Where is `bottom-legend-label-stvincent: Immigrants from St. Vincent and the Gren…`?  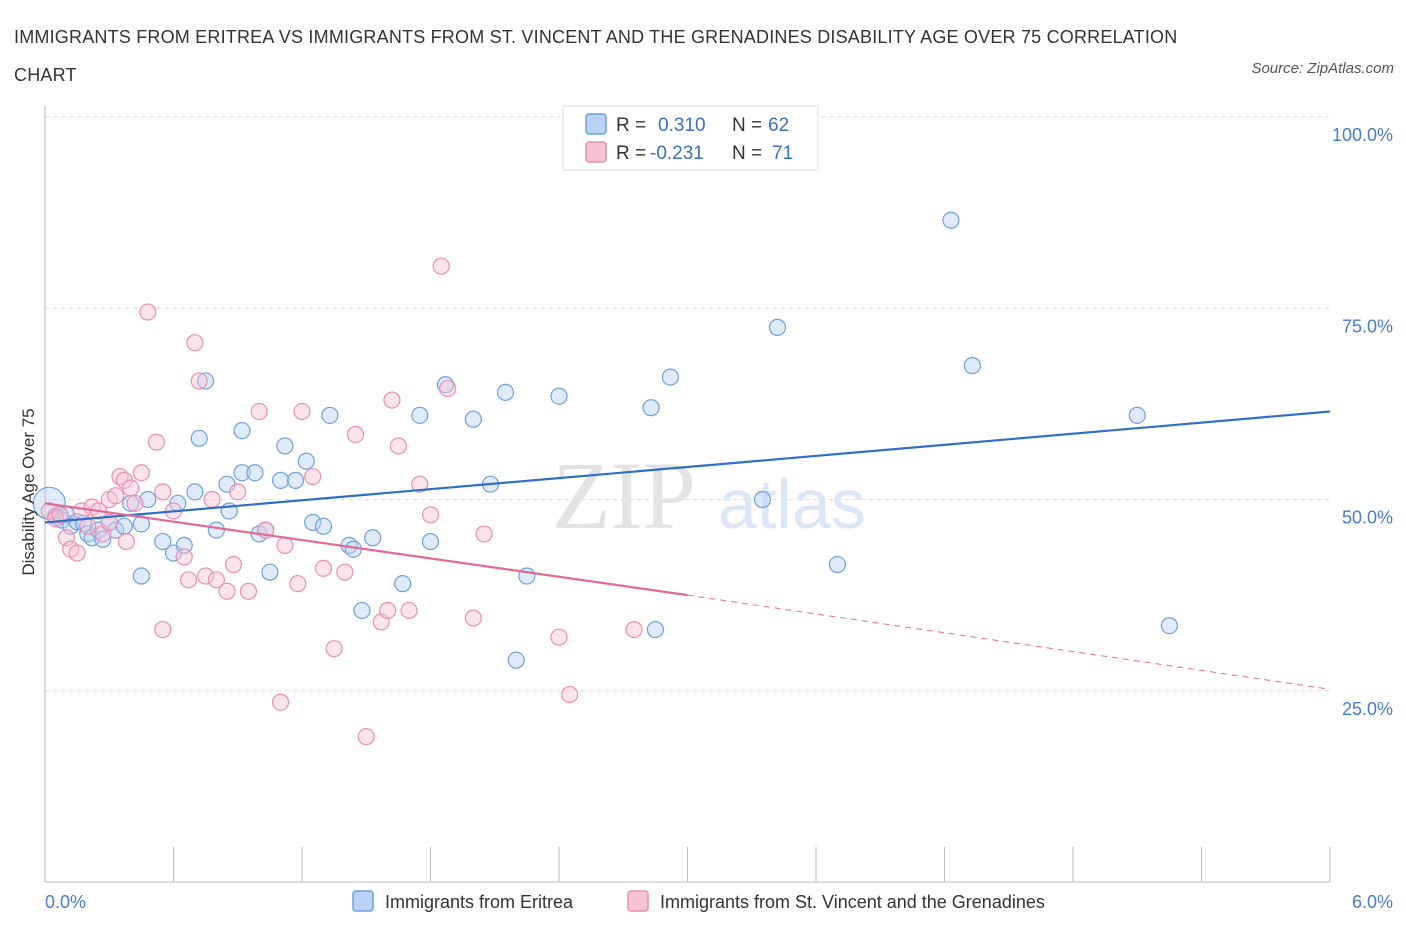 bottom-legend-label-stvincent: Immigrants from St. Vincent and the Gren… is located at coordinates (852, 902).